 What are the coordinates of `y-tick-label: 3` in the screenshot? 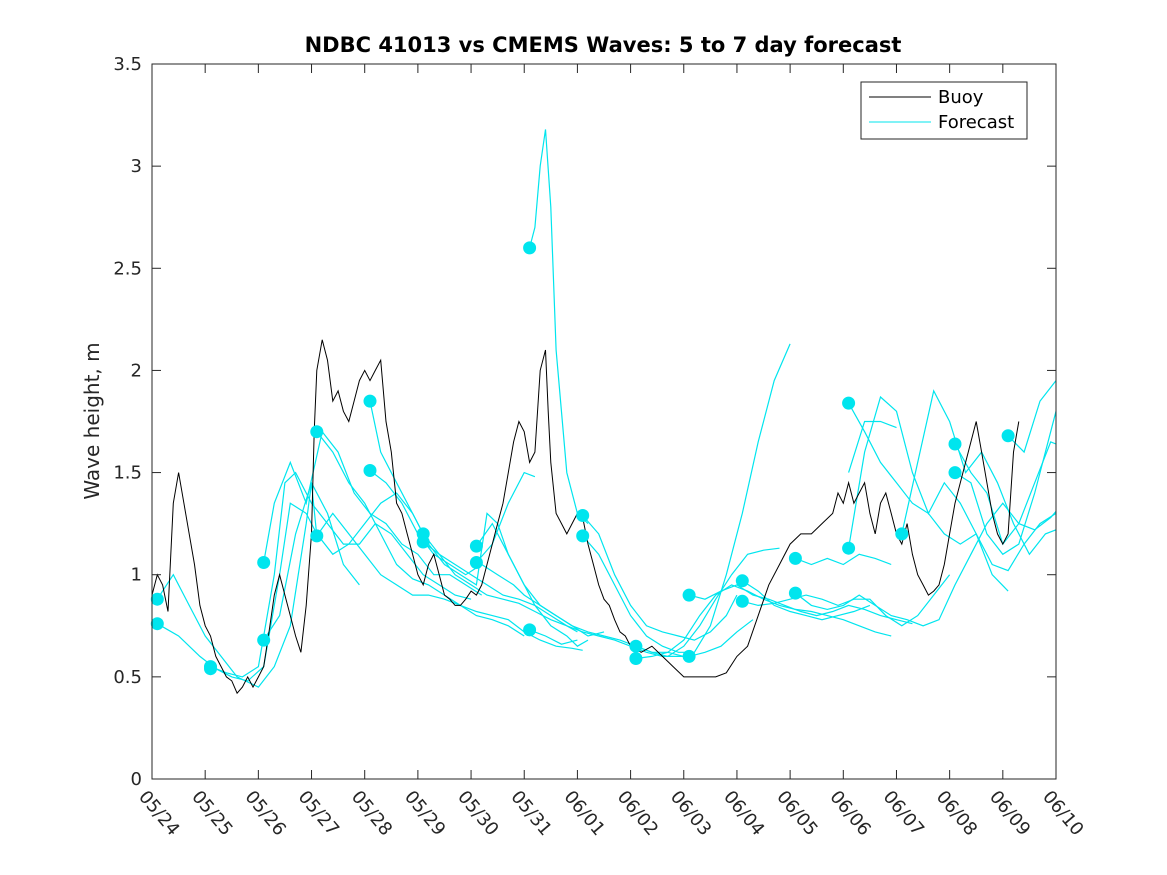 It's located at (136, 166).